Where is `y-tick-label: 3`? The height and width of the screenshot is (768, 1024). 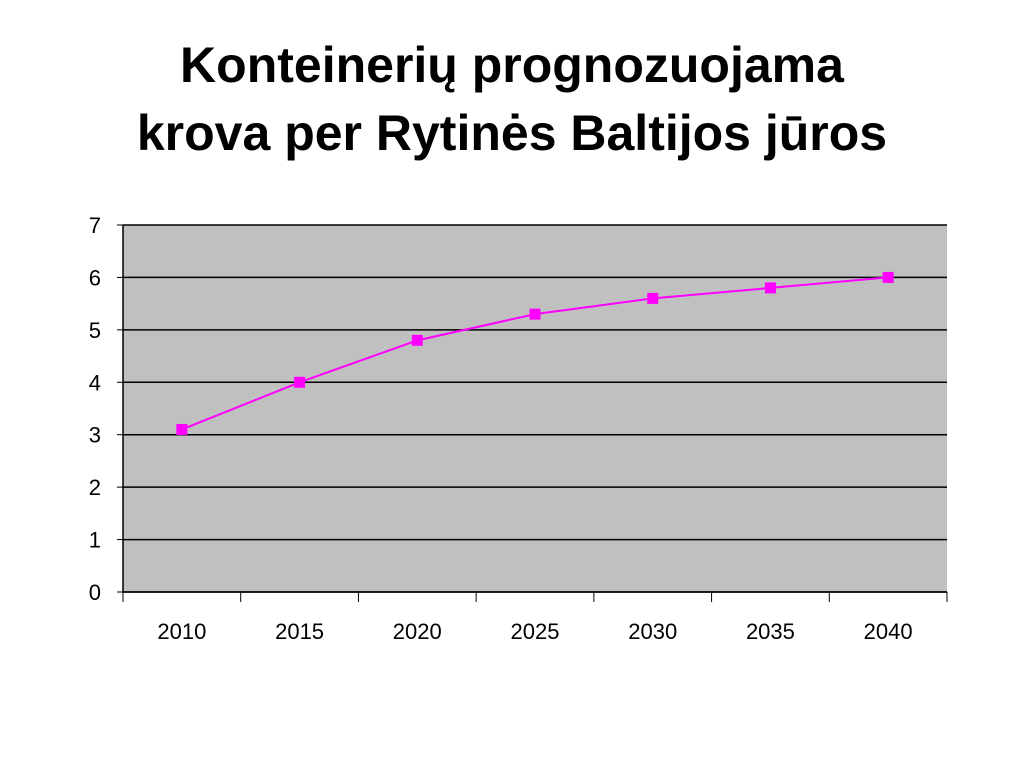
y-tick-label: 3 is located at coordinates (95, 435).